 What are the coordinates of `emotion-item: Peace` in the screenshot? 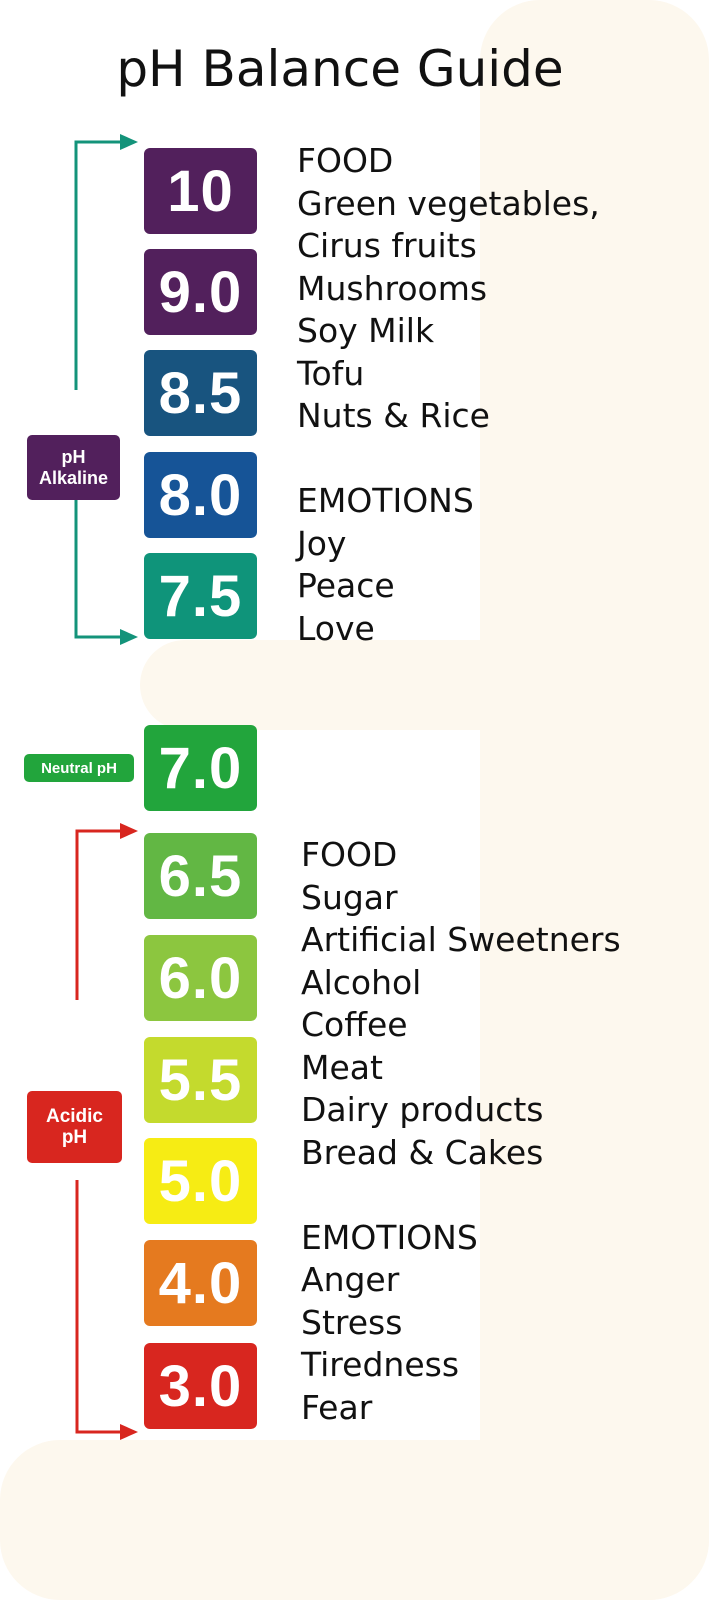 It's located at (346, 585).